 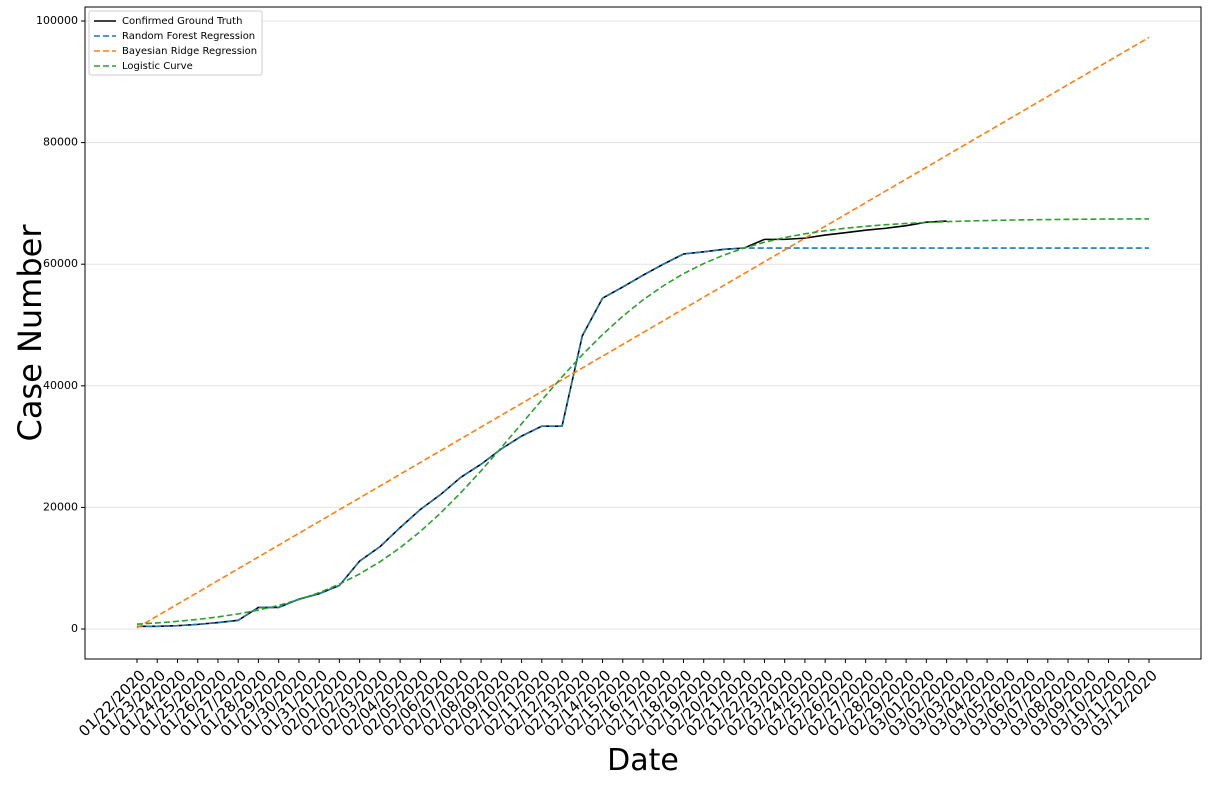 What do you see at coordinates (60, 142) in the screenshot?
I see `y-tick-label: 80000` at bounding box center [60, 142].